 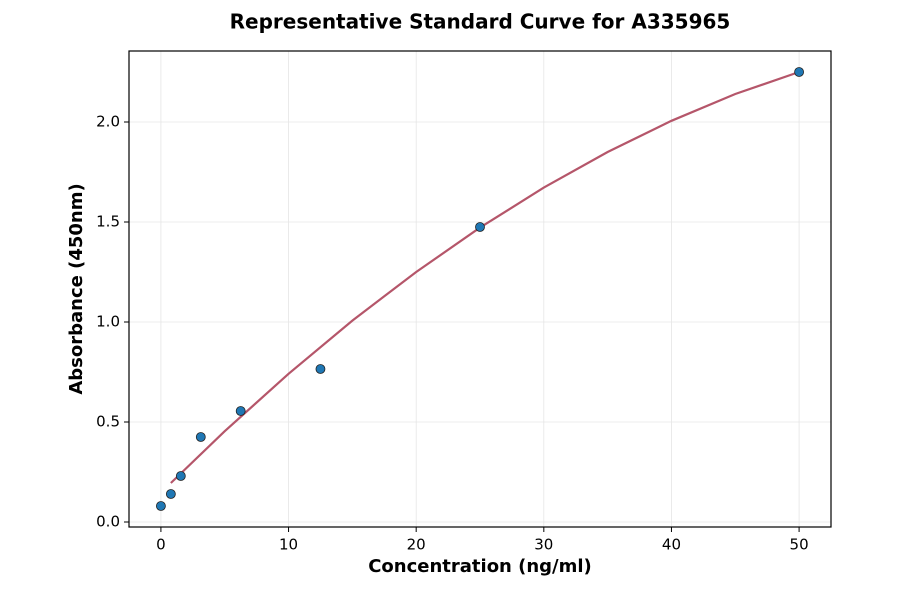 What do you see at coordinates (416, 545) in the screenshot?
I see `x-tick-label: 20` at bounding box center [416, 545].